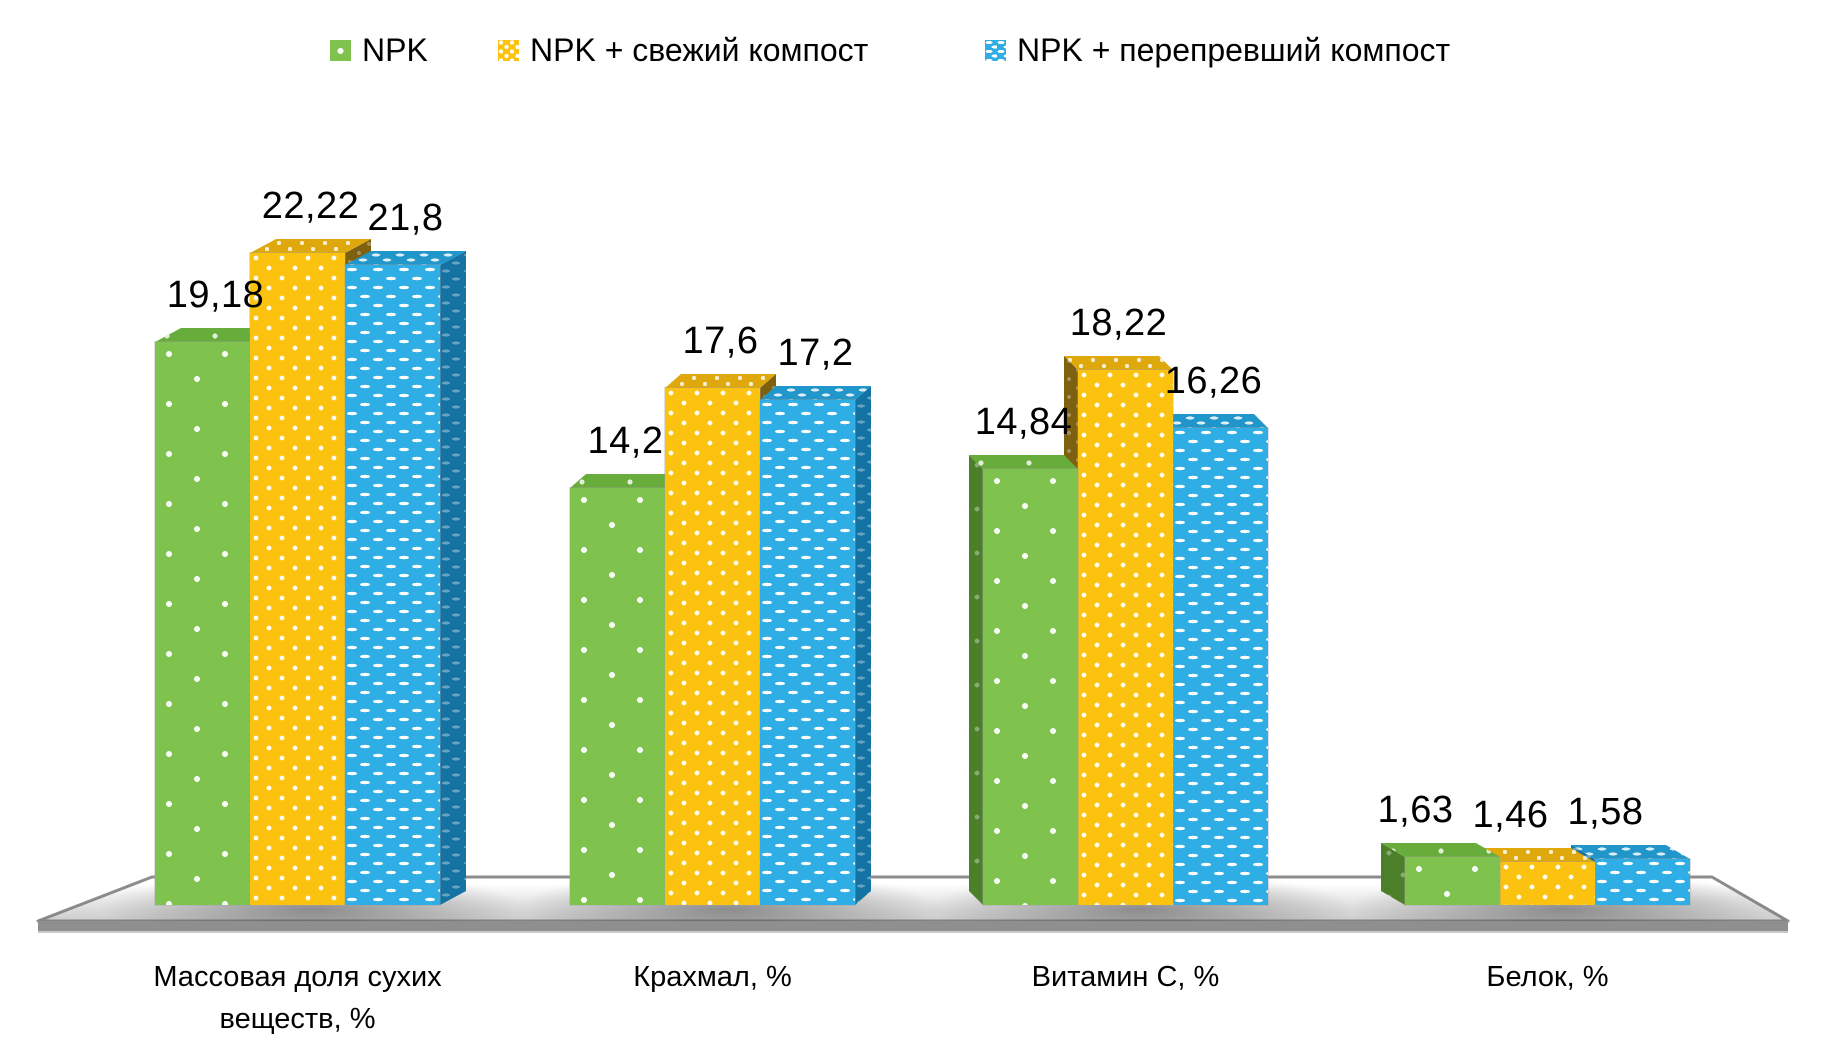  What do you see at coordinates (807, 652) in the screenshot?
I see `bar-blue-cat1` at bounding box center [807, 652].